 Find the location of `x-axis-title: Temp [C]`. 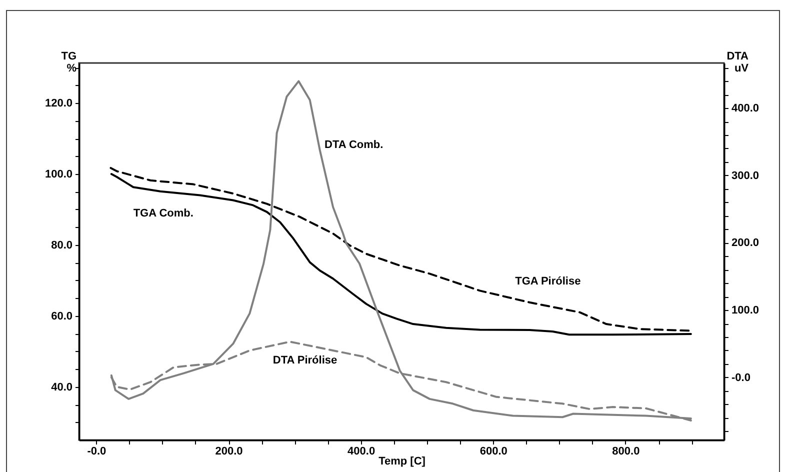

x-axis-title: Temp [C] is located at coordinates (402, 462).